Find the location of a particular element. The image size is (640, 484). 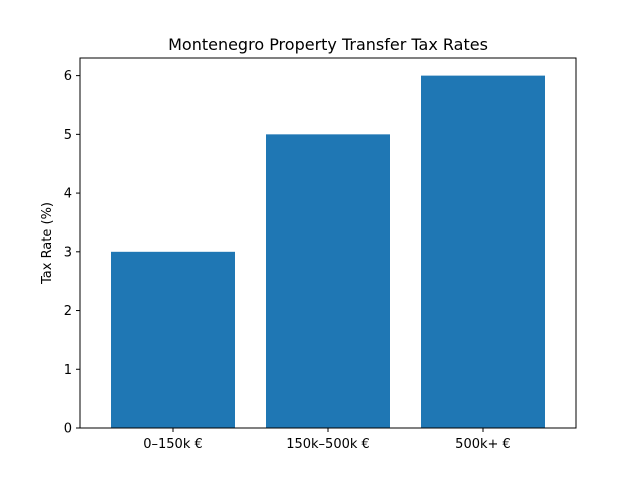

y-tick-label-4: 4 is located at coordinates (68, 194).